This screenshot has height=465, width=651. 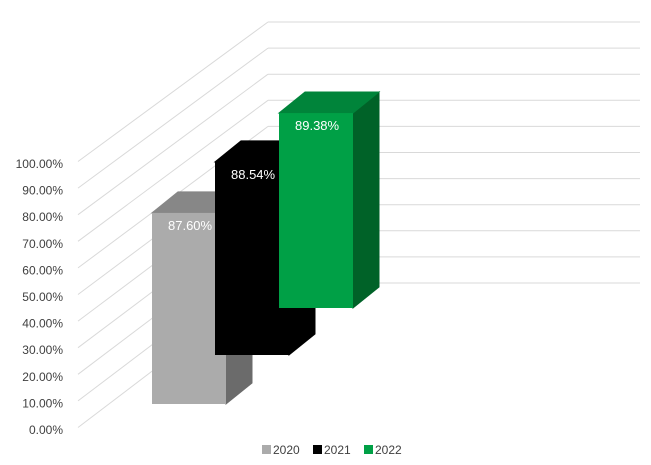 I want to click on y-tick-label: 50.00%, so click(x=42, y=297).